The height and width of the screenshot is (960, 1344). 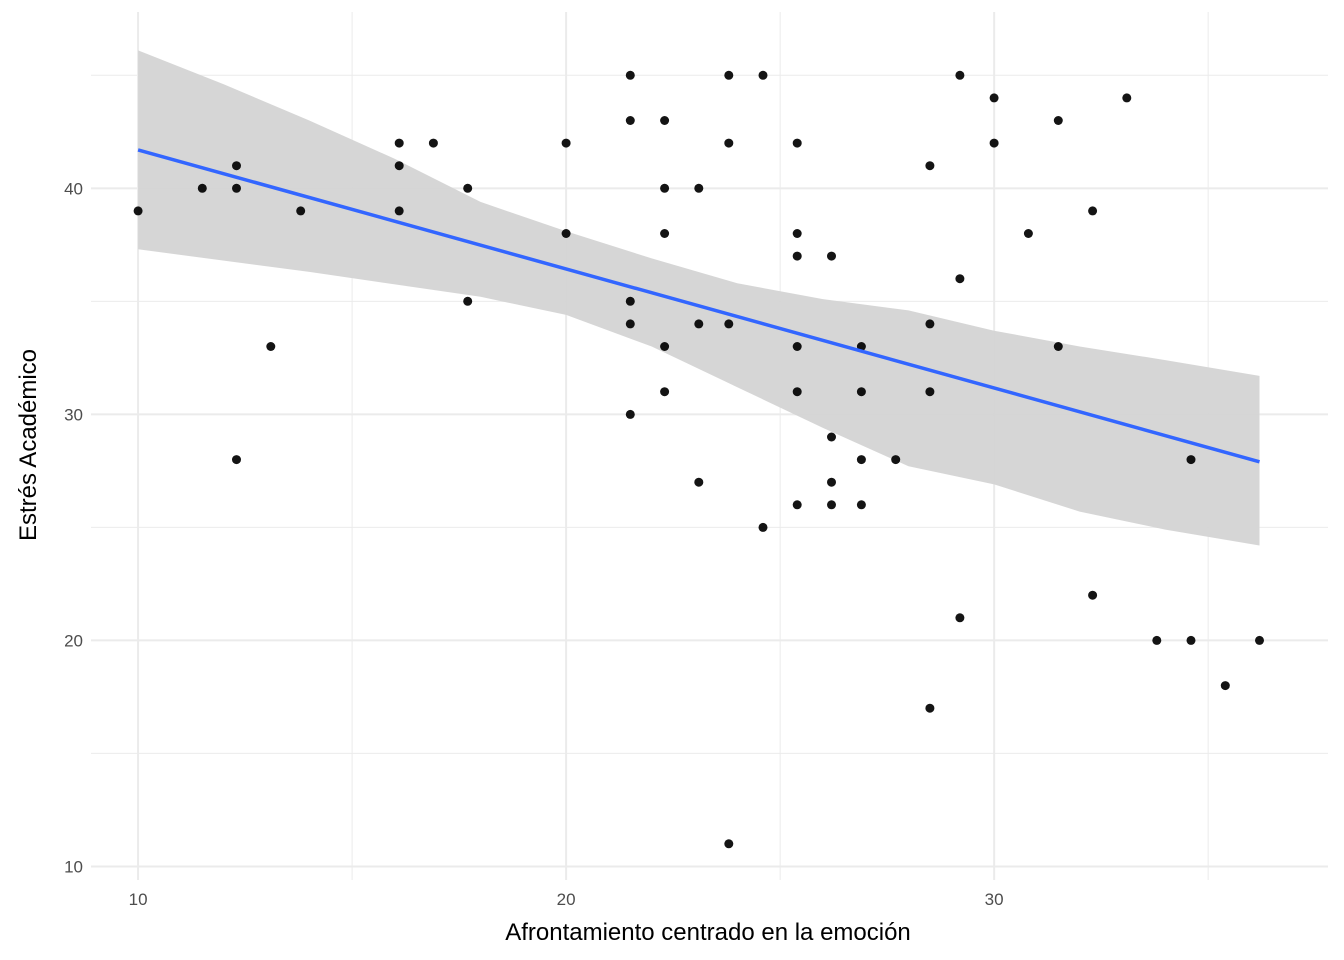 I want to click on y-axis-tick-labels: 10 20 30 40, so click(x=73, y=527).